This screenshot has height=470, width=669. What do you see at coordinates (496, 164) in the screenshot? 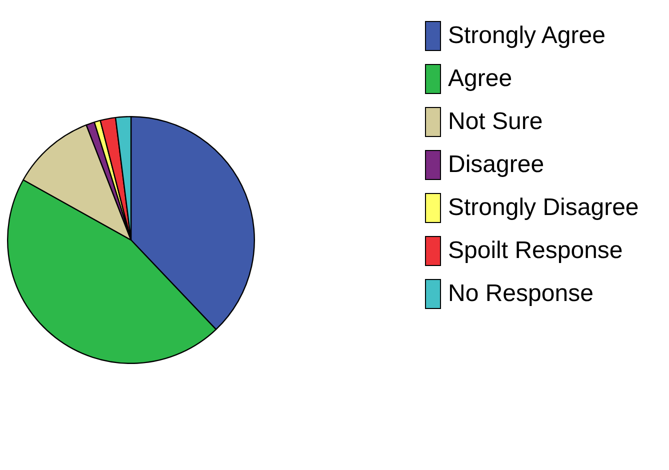
I see `legend-label: Disagree` at bounding box center [496, 164].